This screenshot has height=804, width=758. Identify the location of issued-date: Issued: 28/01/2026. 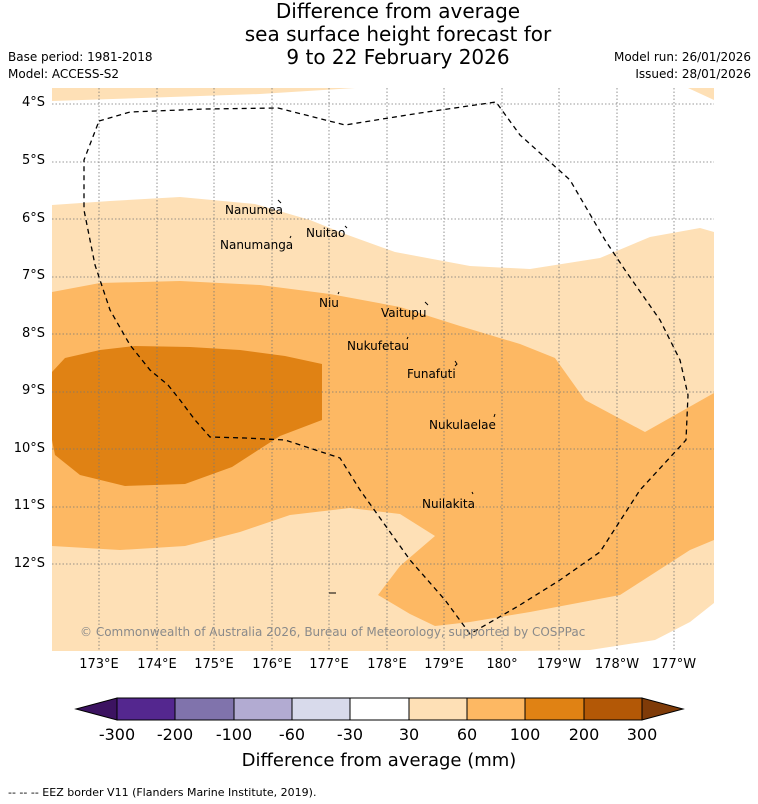
(693, 74).